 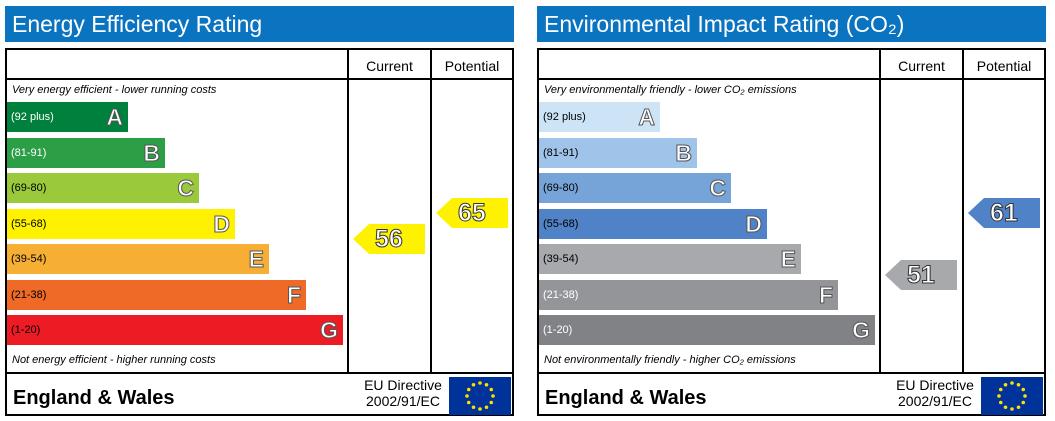 I want to click on region-label: England & Wales, so click(x=626, y=398).